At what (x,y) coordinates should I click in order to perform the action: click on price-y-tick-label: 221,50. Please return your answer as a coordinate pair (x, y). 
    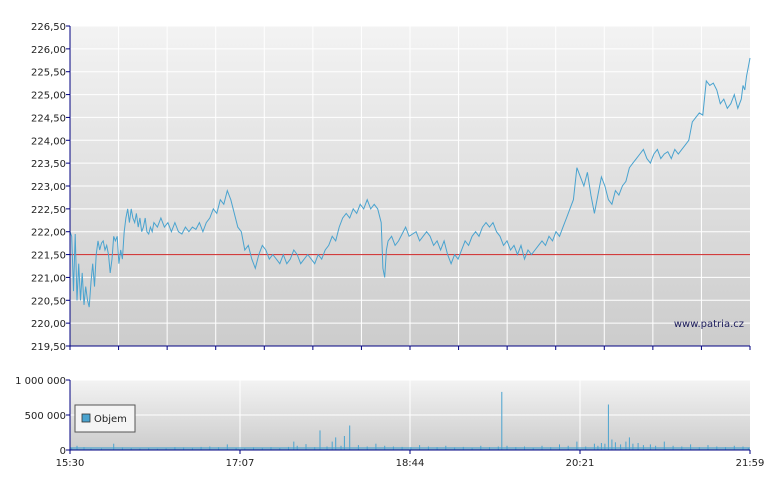
    Looking at the image, I should click on (48, 256).